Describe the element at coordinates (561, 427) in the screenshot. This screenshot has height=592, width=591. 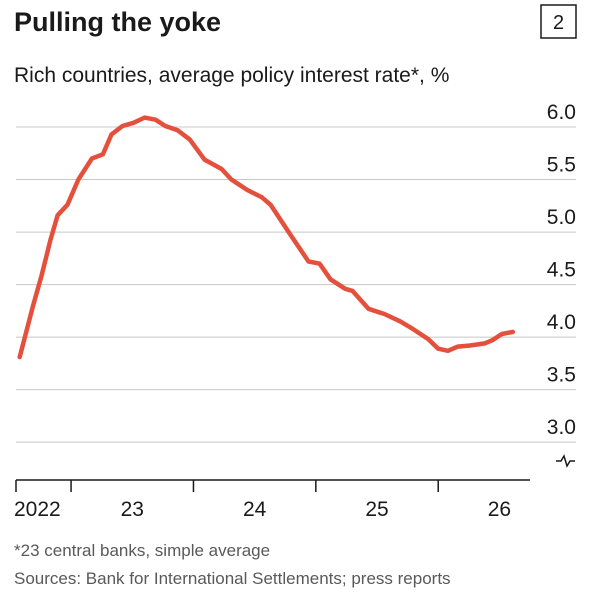
I see `y-tick-label: 3.0` at that location.